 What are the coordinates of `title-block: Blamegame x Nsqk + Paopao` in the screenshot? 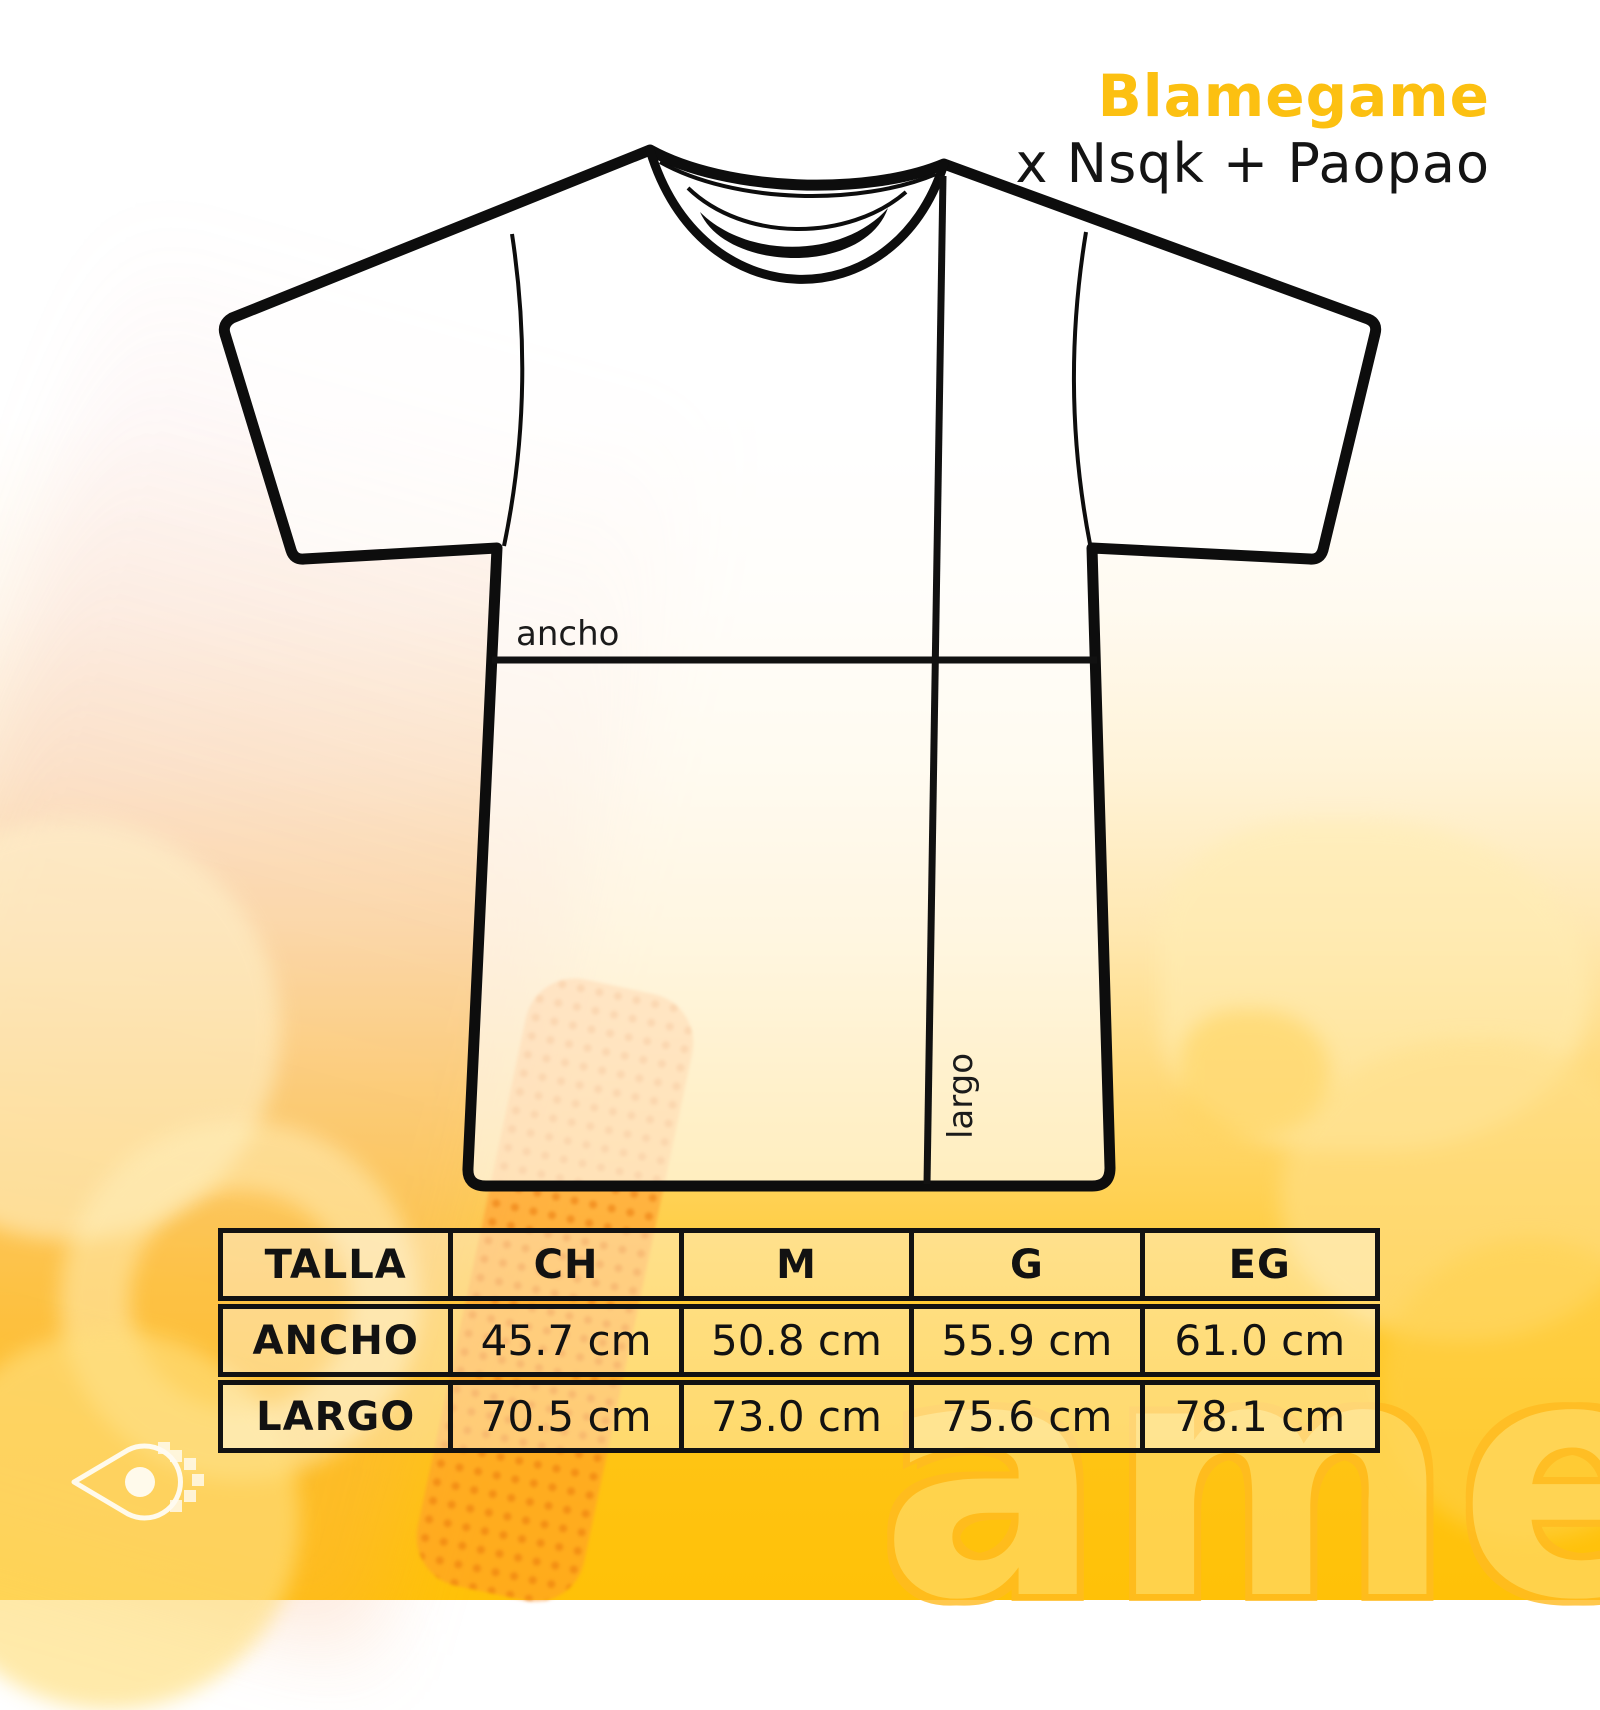 It's located at (1253, 128).